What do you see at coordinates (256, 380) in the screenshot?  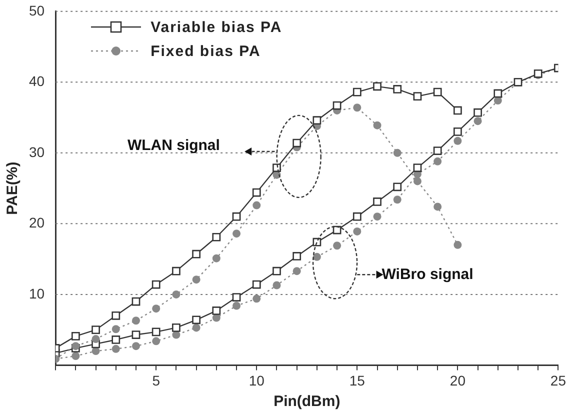 I see `x-tick-label: 10` at bounding box center [256, 380].